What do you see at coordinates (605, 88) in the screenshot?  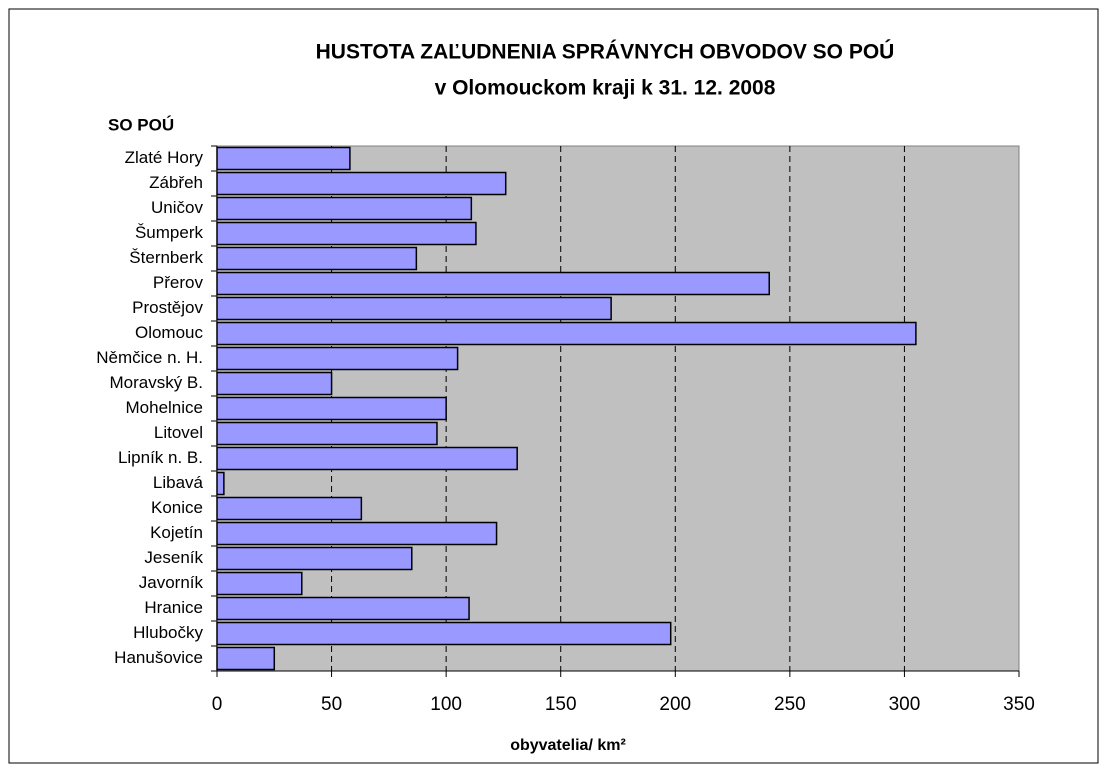 I see `chart-subtitle: v Olomouckom kraji k 31. 12. 2008` at bounding box center [605, 88].